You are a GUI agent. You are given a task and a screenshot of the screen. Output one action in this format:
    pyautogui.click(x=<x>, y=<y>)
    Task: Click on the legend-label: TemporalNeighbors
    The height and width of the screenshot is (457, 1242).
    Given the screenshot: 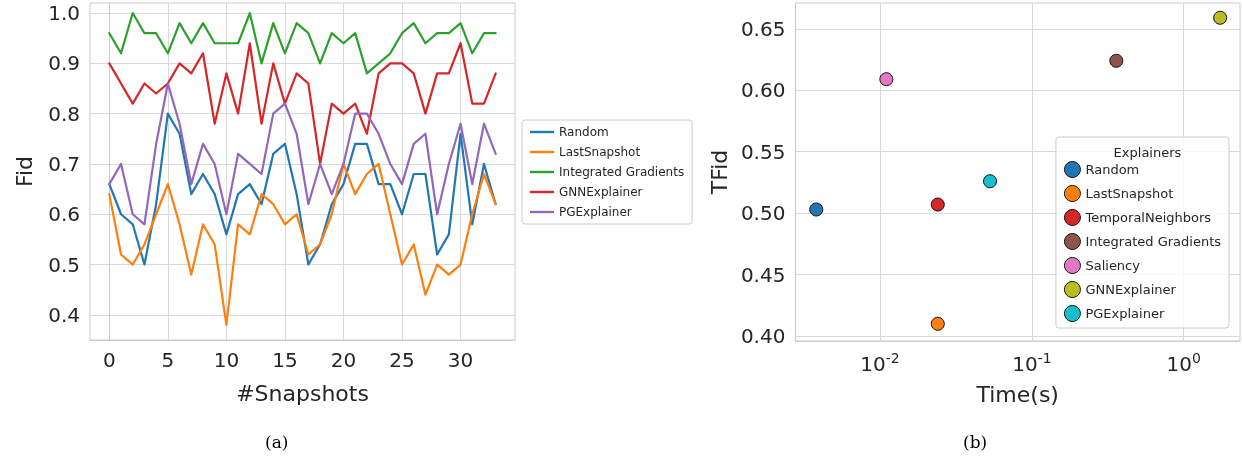 What is the action you would take?
    pyautogui.click(x=1148, y=217)
    